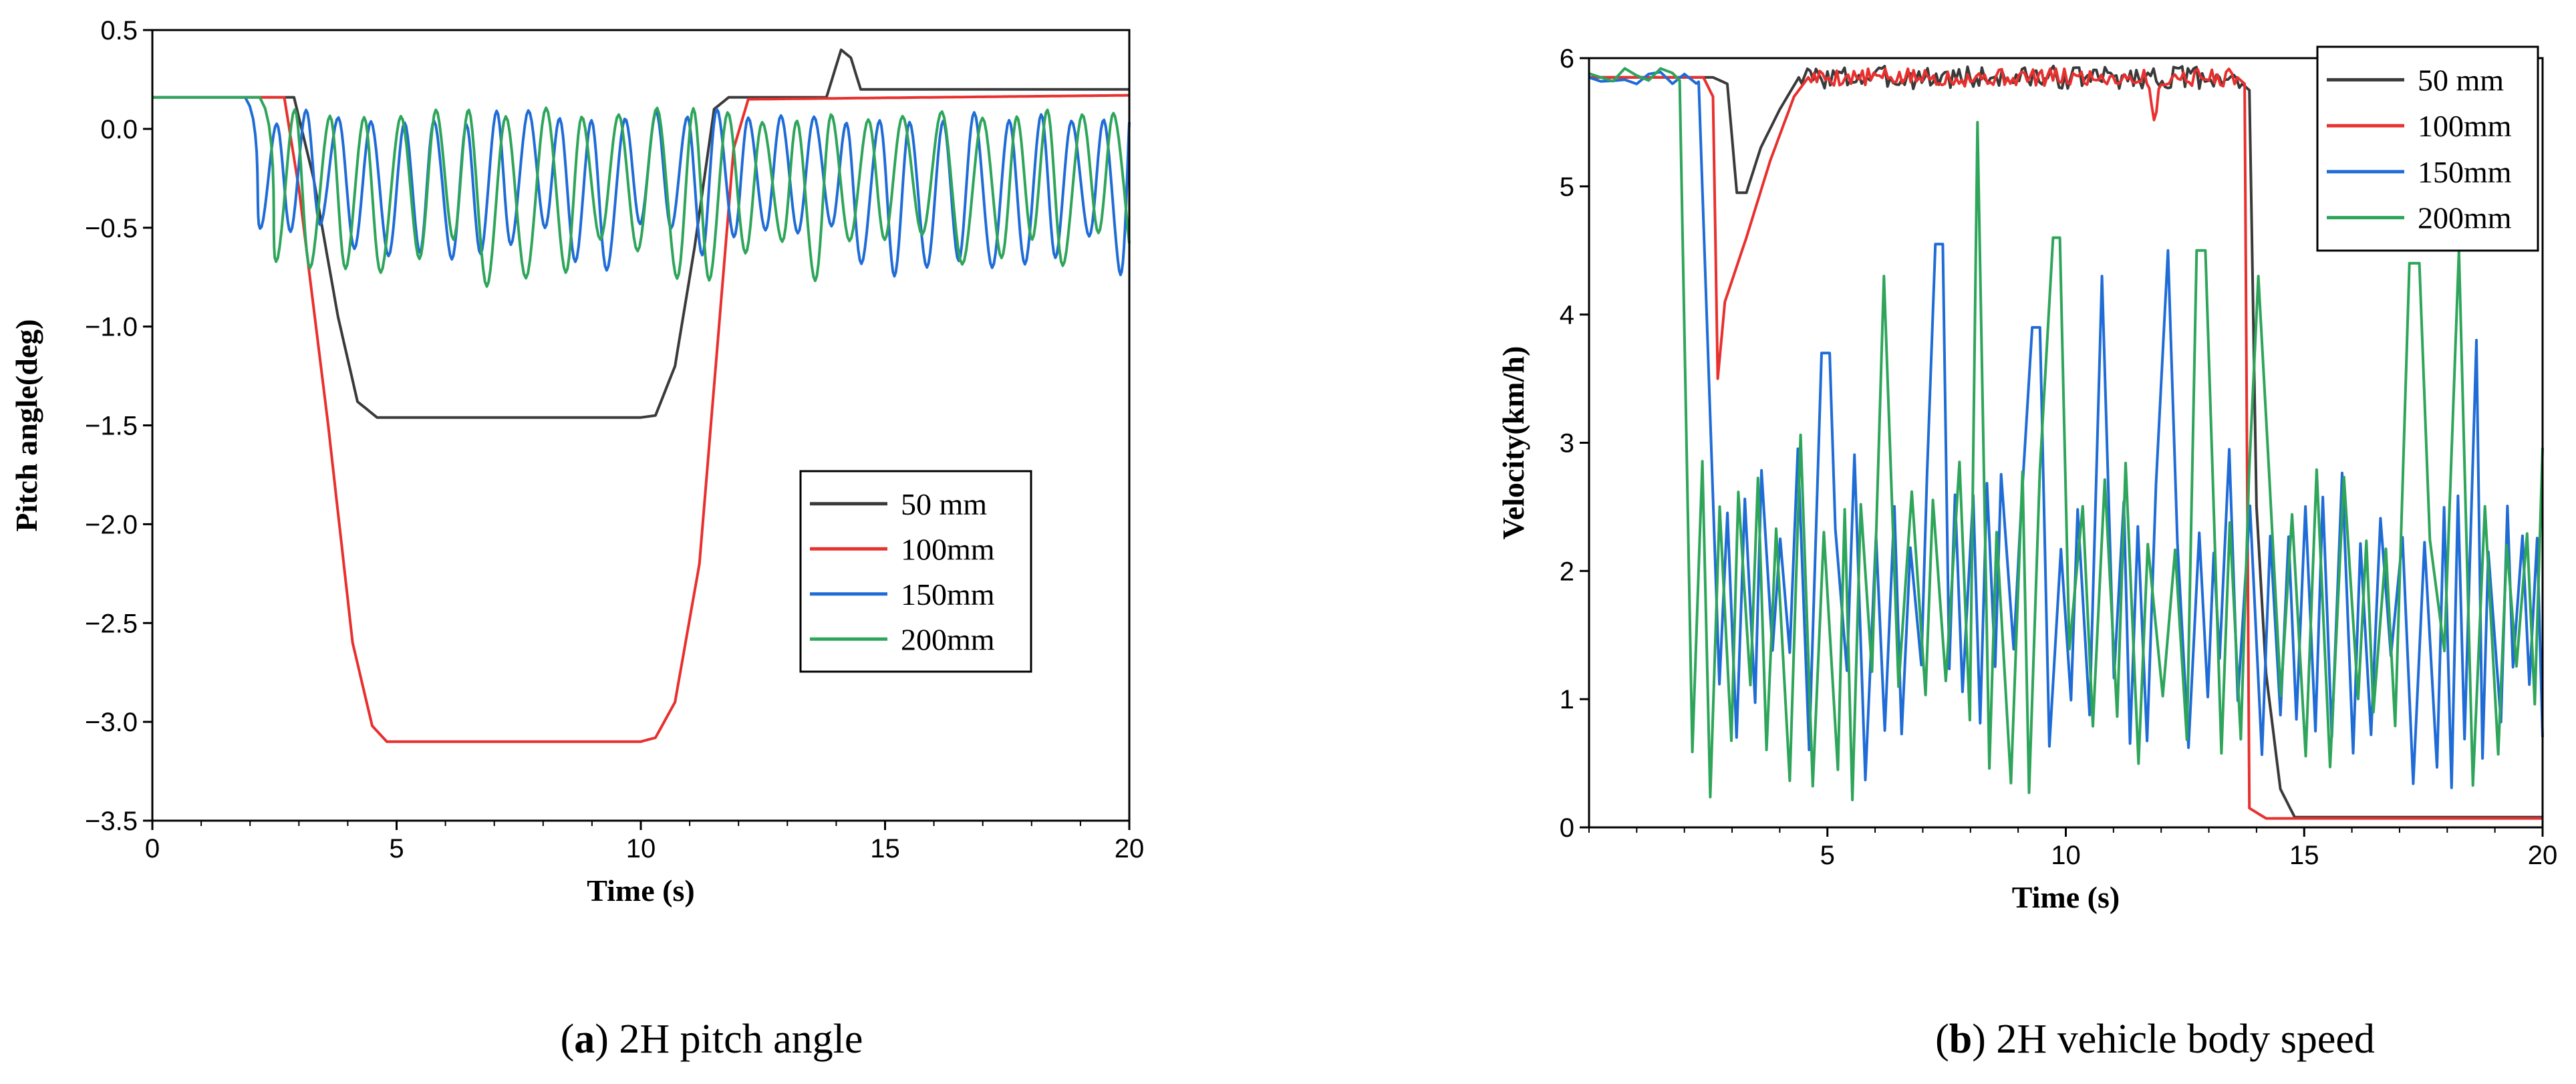 The height and width of the screenshot is (1084, 2576). I want to click on velocity-legend-label-200mm: 200mm, so click(2465, 218).